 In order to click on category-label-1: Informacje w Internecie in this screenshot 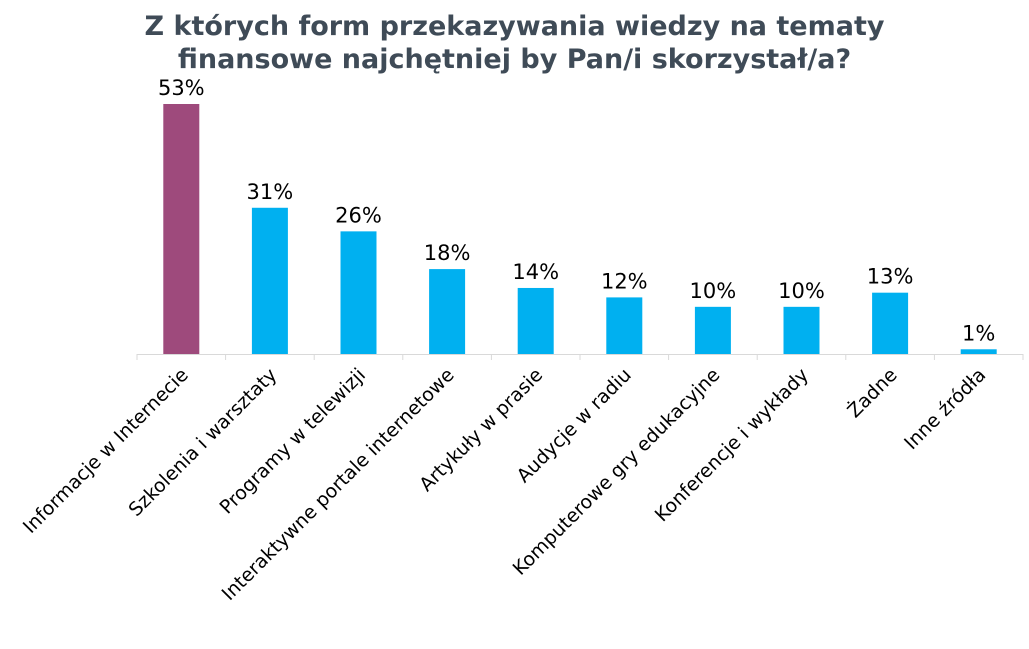, I will do `click(106, 451)`.